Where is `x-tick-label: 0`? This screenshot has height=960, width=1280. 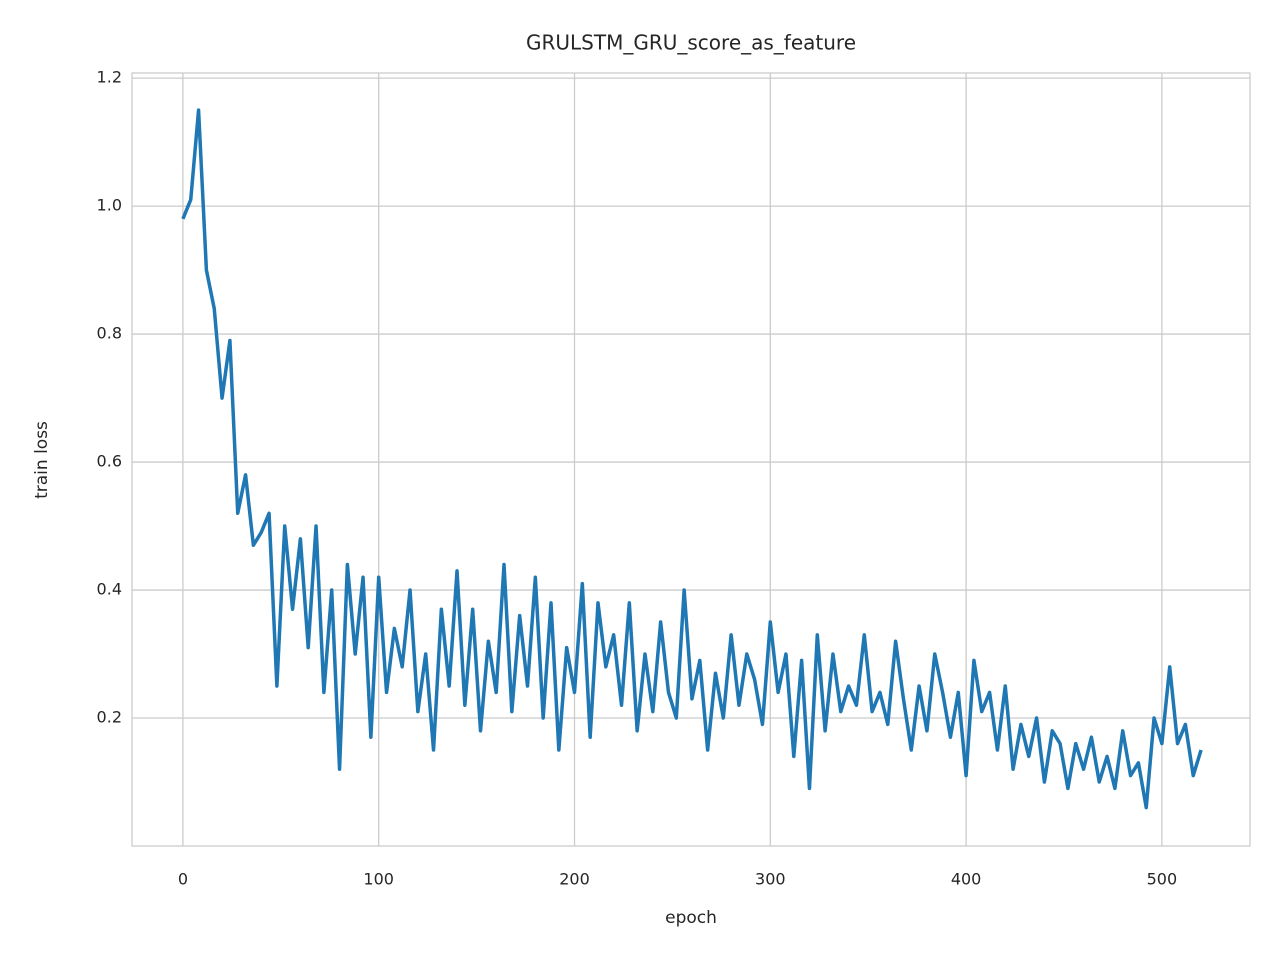
x-tick-label: 0 is located at coordinates (183, 879).